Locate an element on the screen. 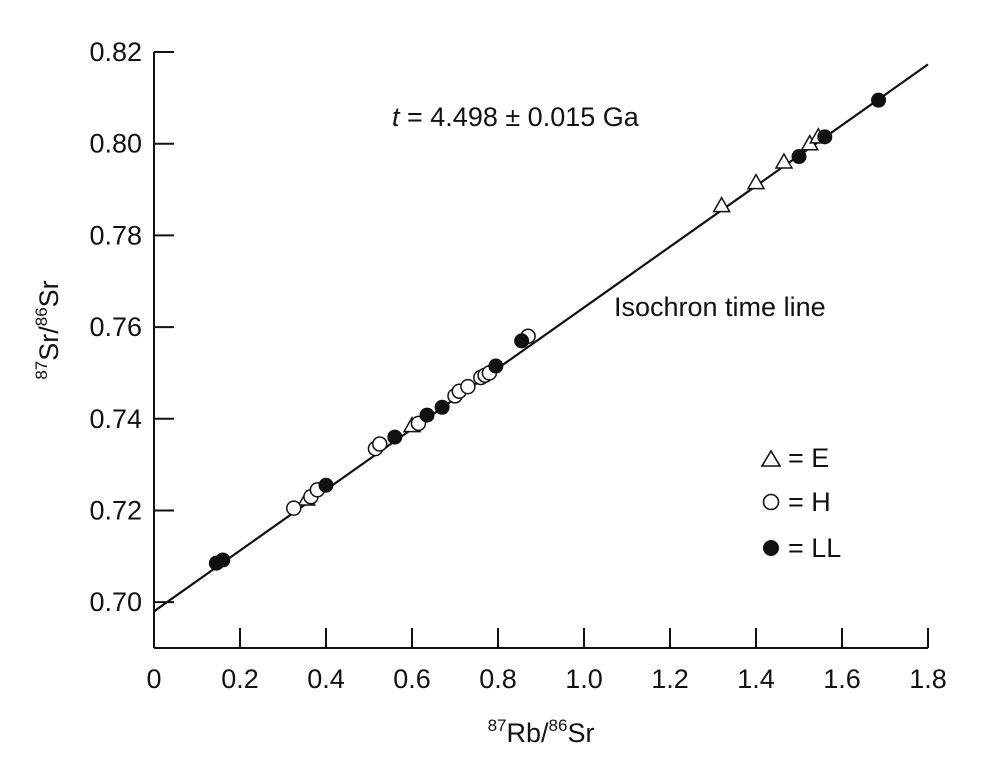 This screenshot has width=982, height=768. x-axis-label-sr: Sr is located at coordinates (580, 733).